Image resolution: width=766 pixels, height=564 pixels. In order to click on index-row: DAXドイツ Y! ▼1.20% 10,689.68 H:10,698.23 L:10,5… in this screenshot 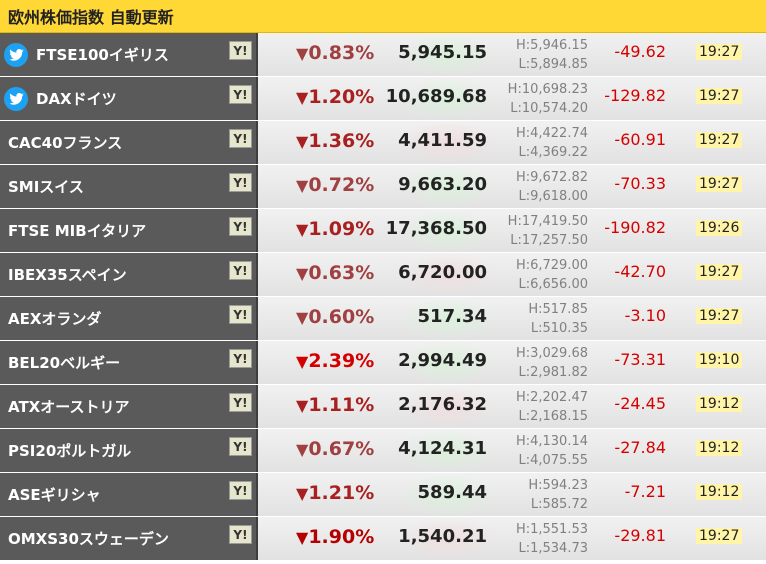, I will do `click(383, 99)`.